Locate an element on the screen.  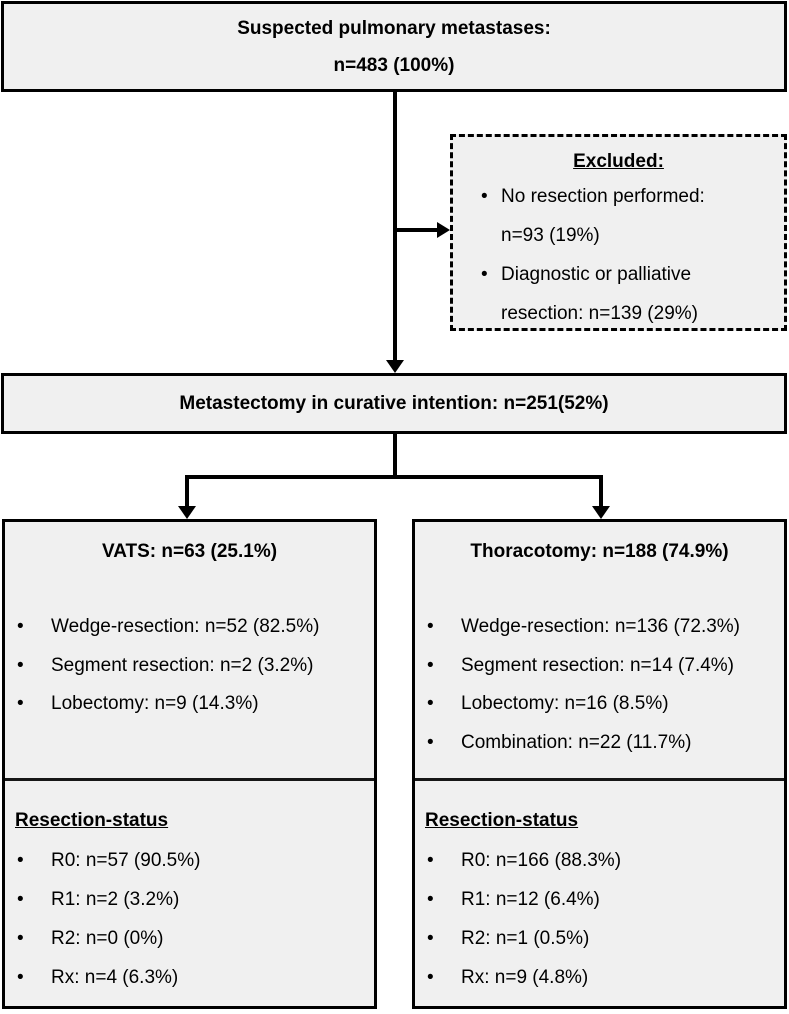
connector-branch-horizontal is located at coordinates (394, 477).